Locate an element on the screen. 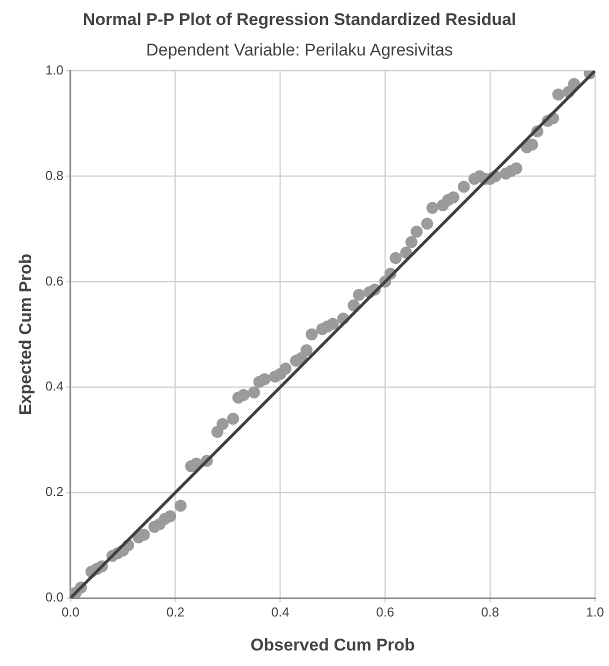 The image size is (609, 666). y-axis-title: Expected Cum Prob is located at coordinates (25, 335).